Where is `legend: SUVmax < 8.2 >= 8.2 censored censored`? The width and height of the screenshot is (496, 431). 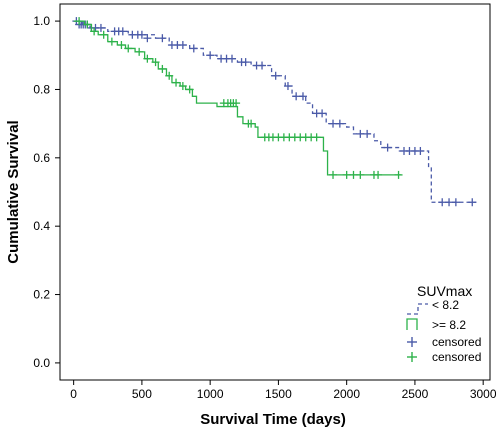
legend: SUVmax < 8.2 >= 8.2 censored censored is located at coordinates (443, 323).